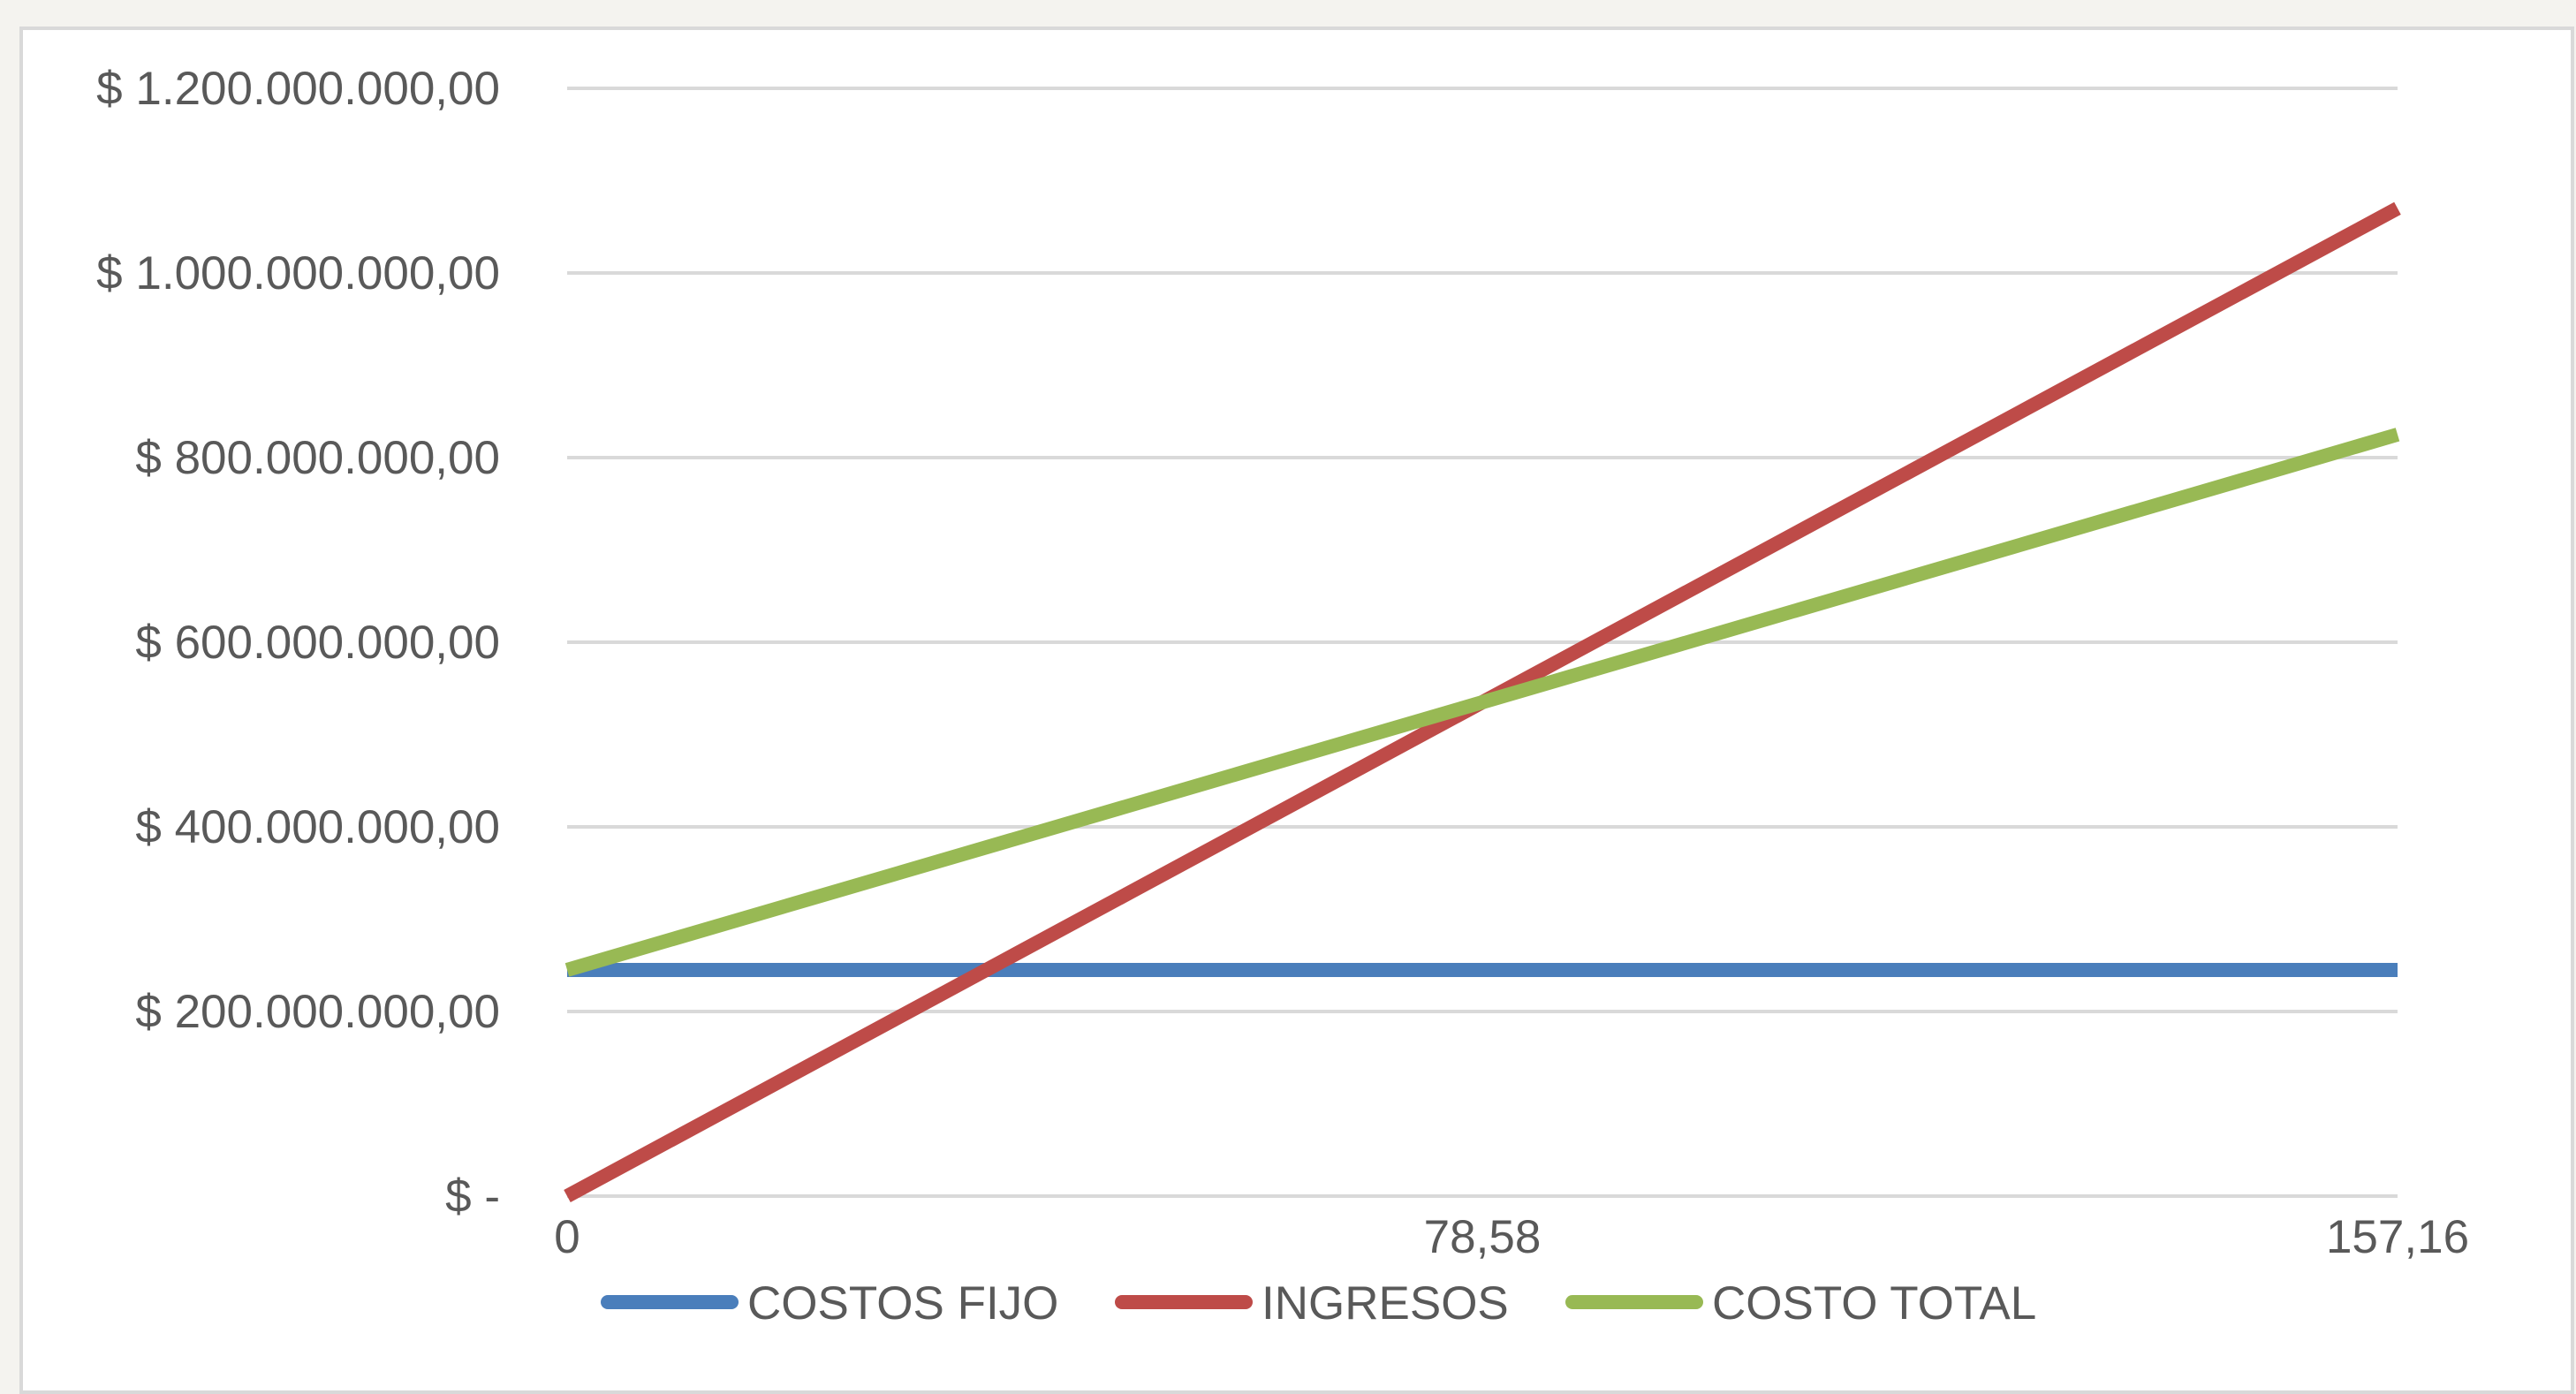 Image resolution: width=2576 pixels, height=1394 pixels. What do you see at coordinates (317, 827) in the screenshot?
I see `y-tick-label: $ 400.000.000,00` at bounding box center [317, 827].